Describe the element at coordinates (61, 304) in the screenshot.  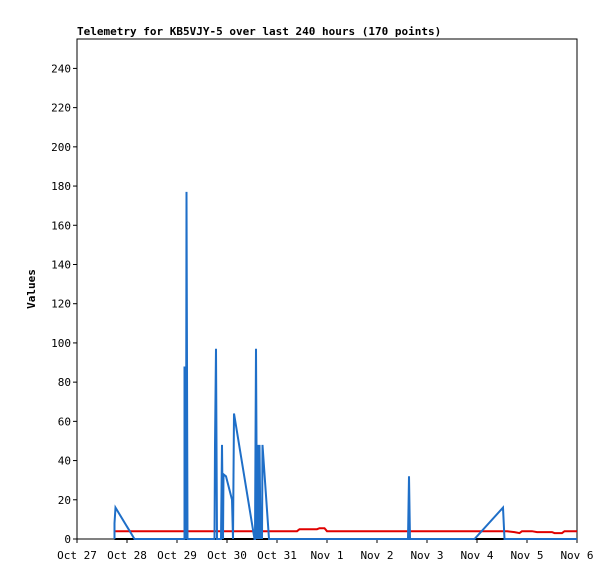
I see `y-tick-label: 120` at that location.